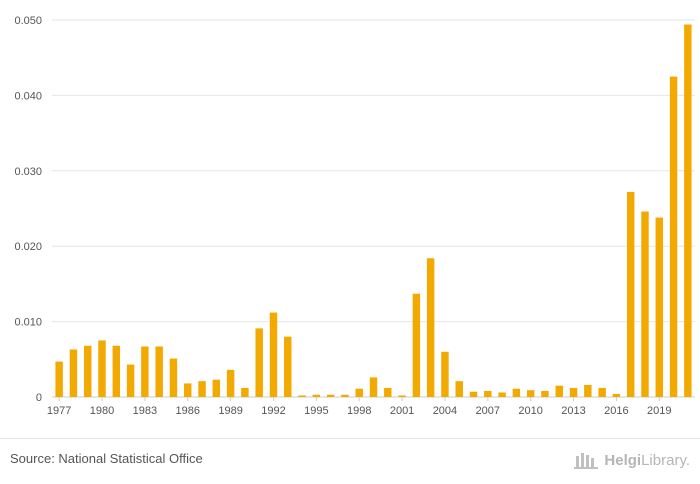  What do you see at coordinates (173, 377) in the screenshot?
I see `bar-1985` at bounding box center [173, 377].